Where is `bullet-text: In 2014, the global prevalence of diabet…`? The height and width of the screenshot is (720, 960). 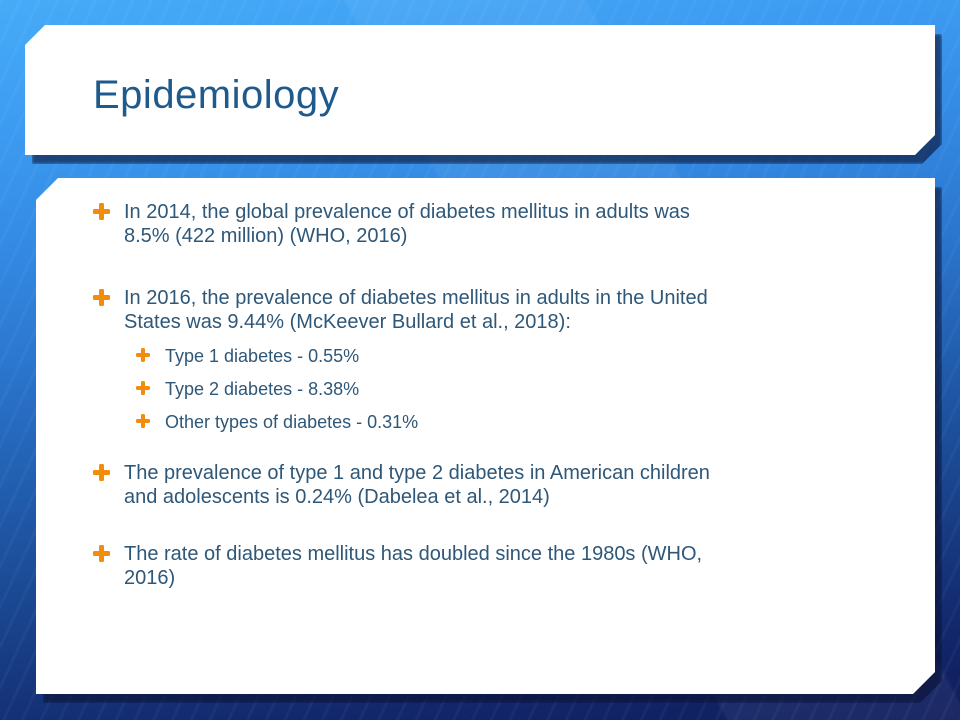 bullet-text: In 2014, the global prevalence of diabet… is located at coordinates (407, 224).